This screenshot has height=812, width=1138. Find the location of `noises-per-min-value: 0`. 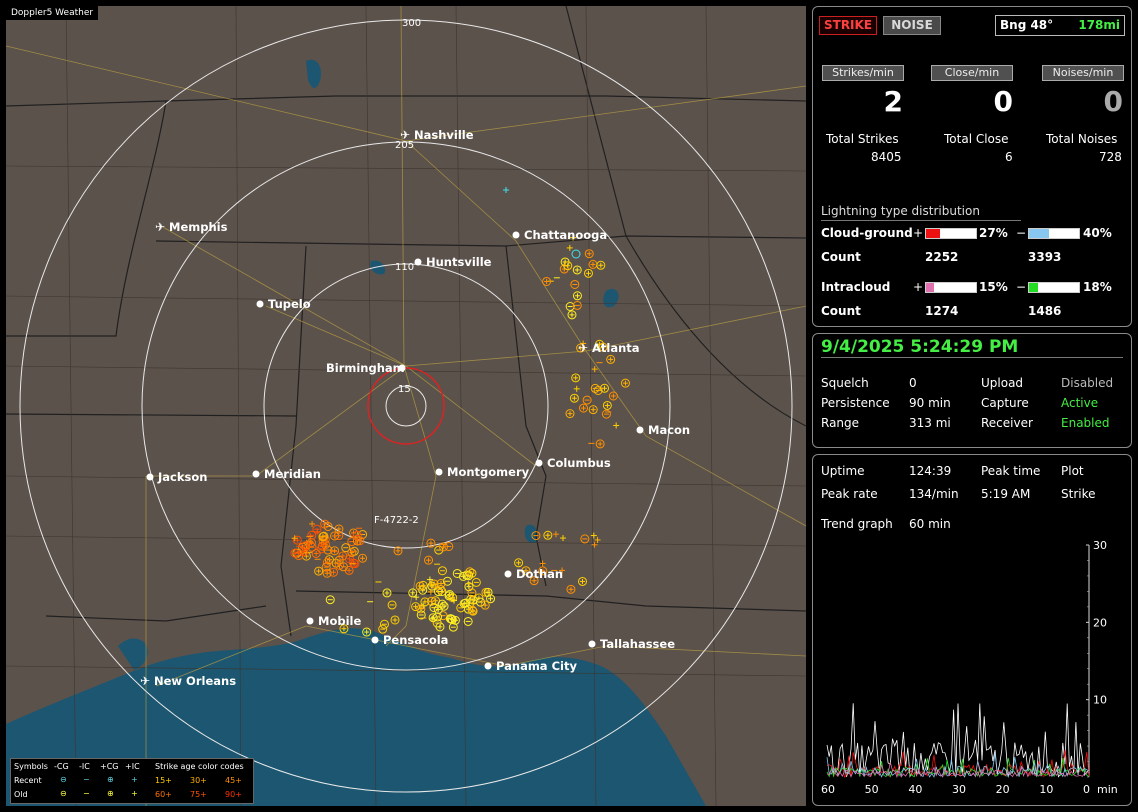

noises-per-min-value: 0 is located at coordinates (1113, 101).